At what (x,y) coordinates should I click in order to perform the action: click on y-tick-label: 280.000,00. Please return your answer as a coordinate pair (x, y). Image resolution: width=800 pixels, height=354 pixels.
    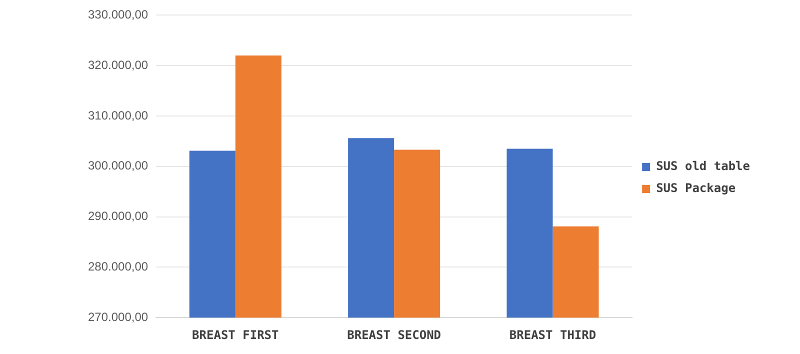
    Looking at the image, I should click on (118, 267).